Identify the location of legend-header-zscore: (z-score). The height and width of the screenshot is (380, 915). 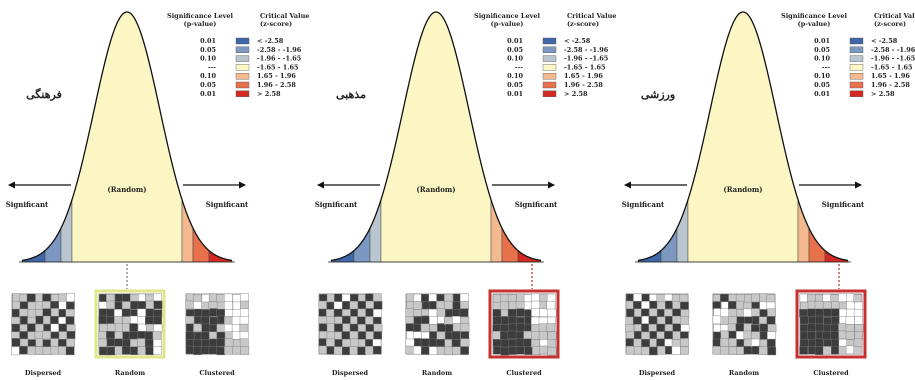
(583, 24).